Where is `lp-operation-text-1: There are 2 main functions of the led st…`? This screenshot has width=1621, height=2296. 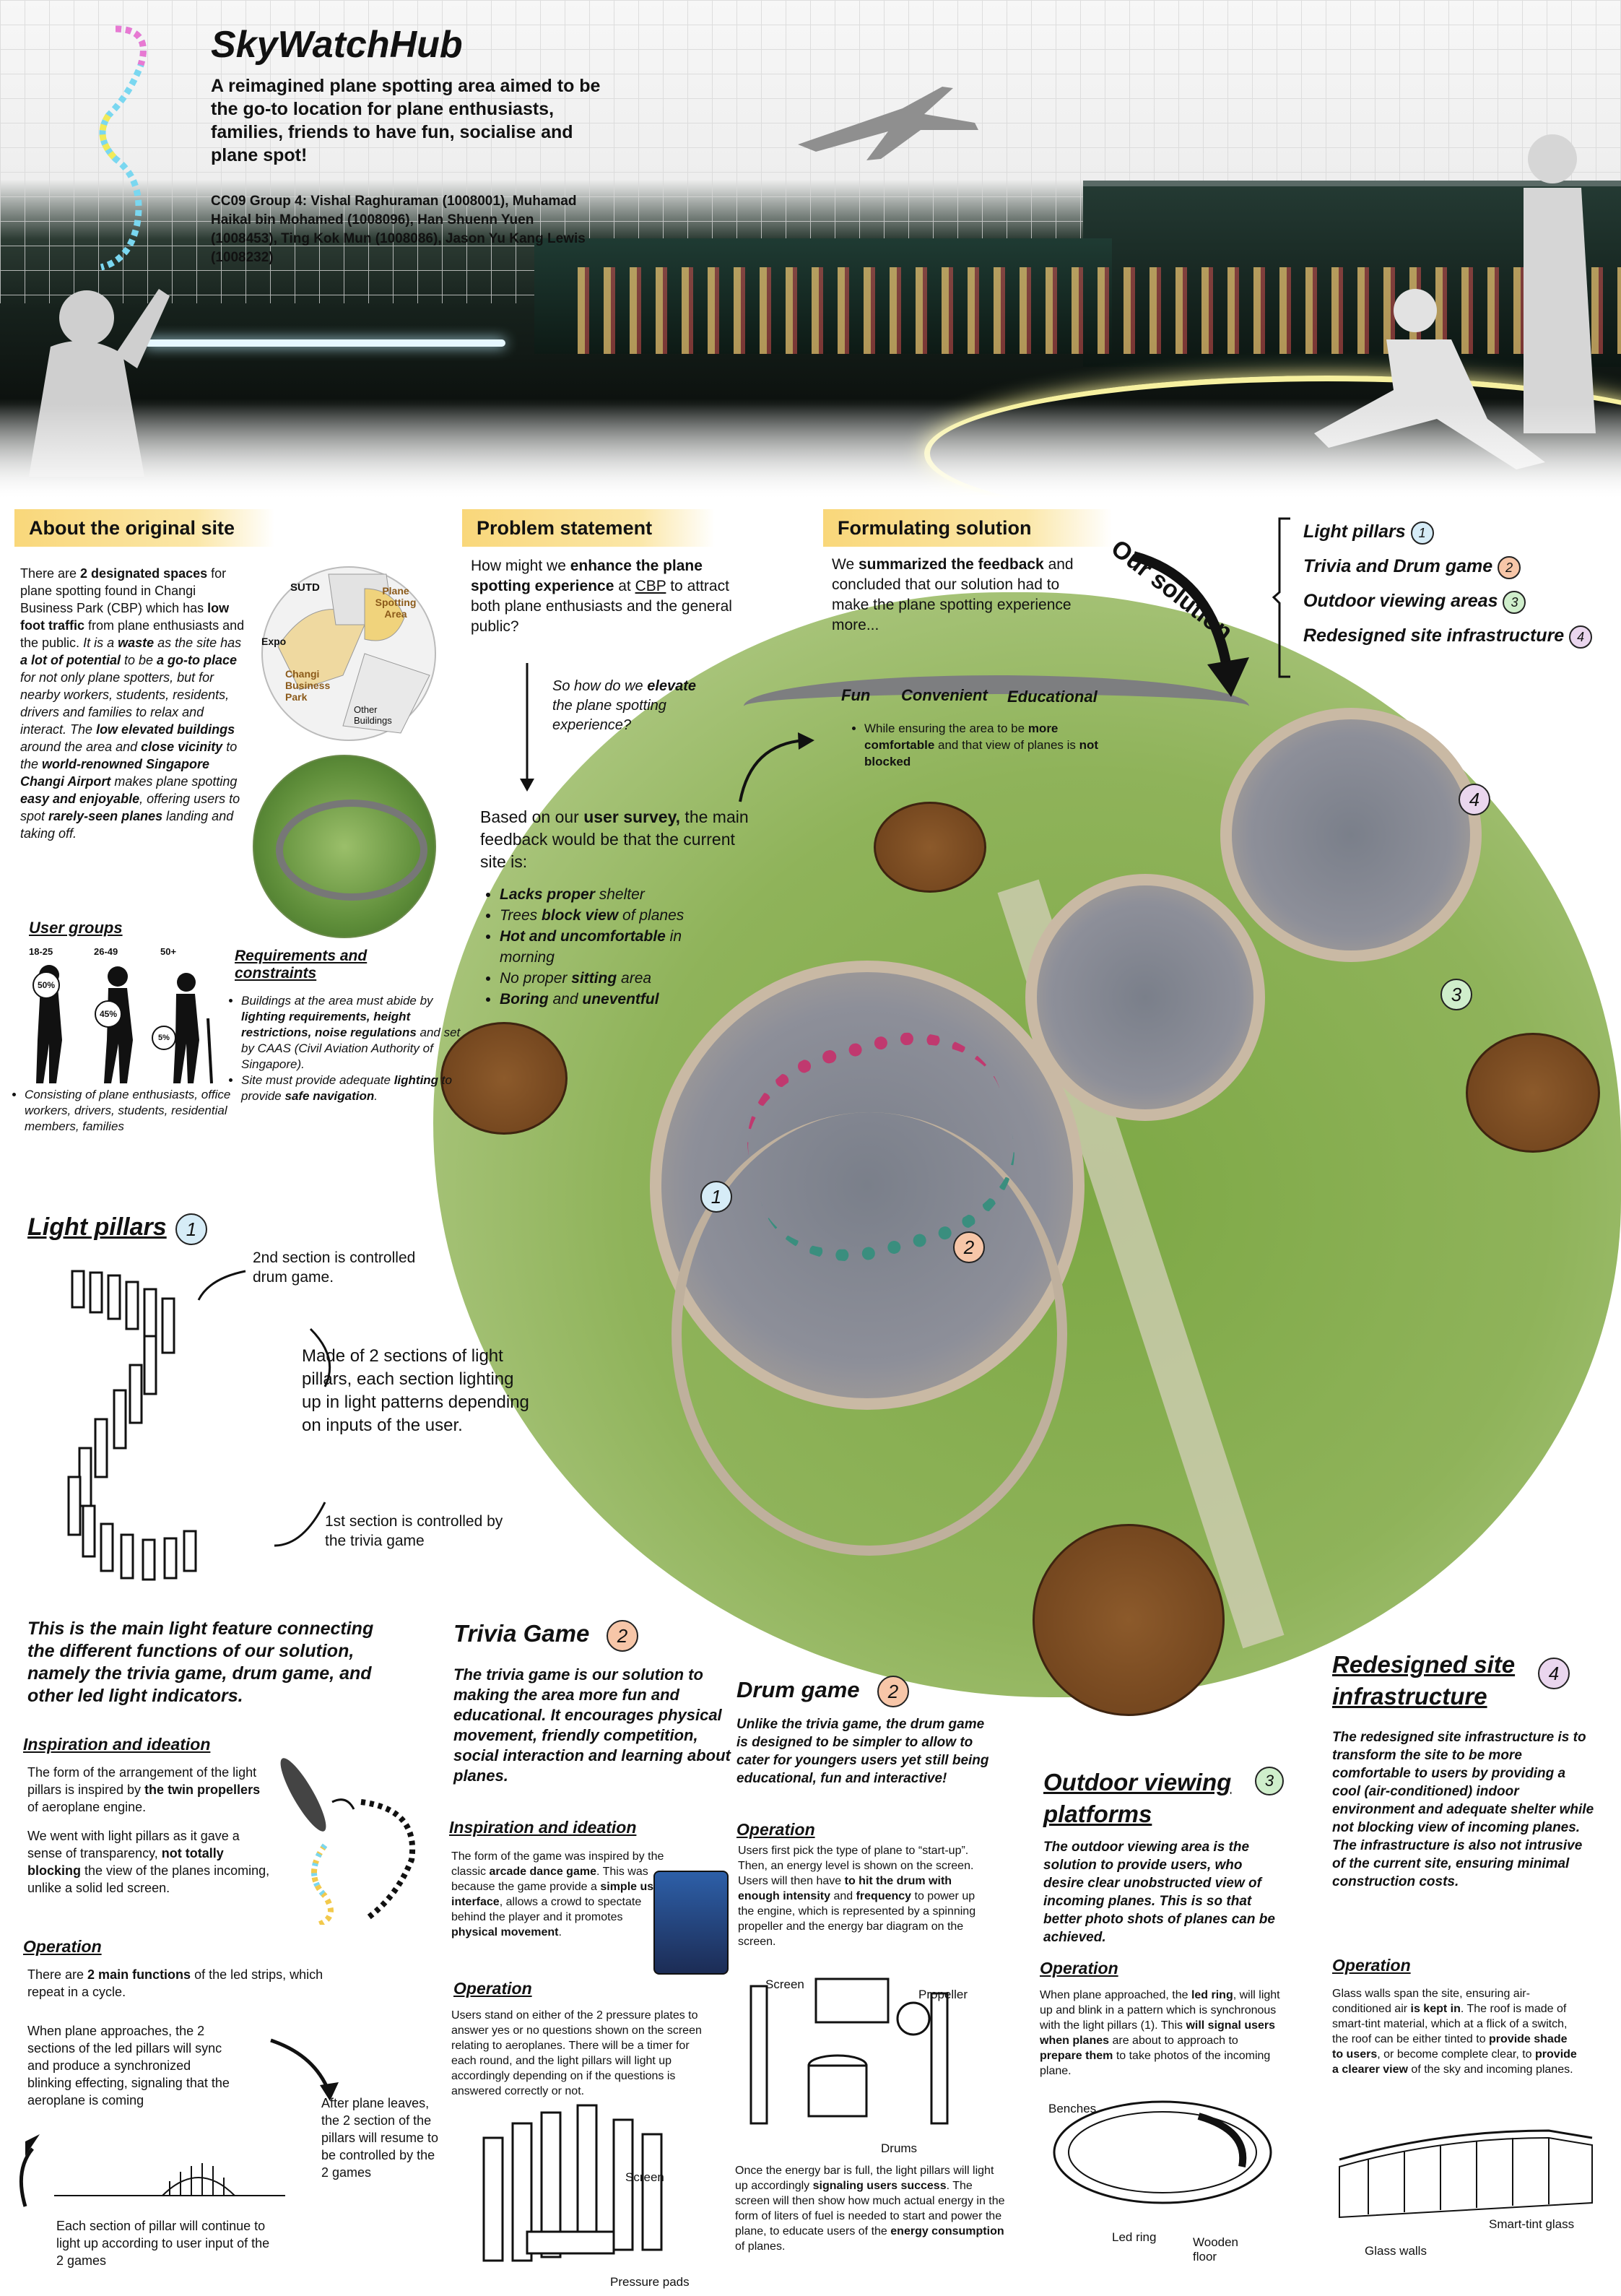
lp-operation-text-1: There are 2 main functions of the led st… is located at coordinates (179, 1983).